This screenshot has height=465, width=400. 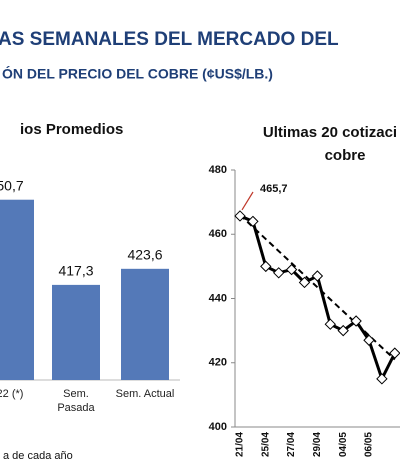 I want to click on x-tick-label: 27/04, so click(x=291, y=444).